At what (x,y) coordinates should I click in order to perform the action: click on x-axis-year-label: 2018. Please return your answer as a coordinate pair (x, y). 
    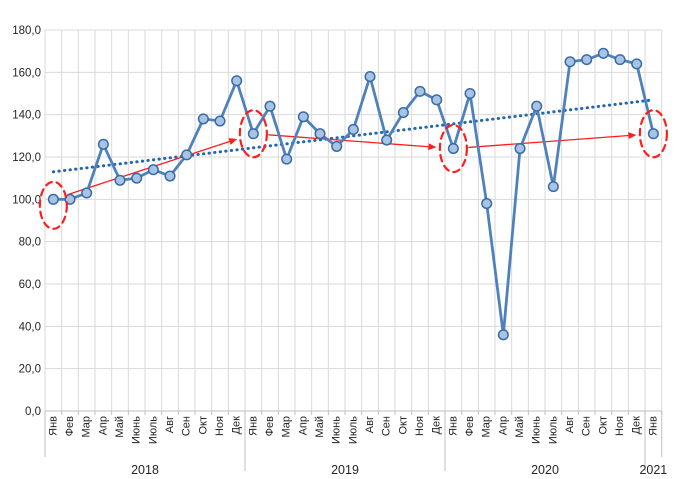
    Looking at the image, I should click on (145, 470).